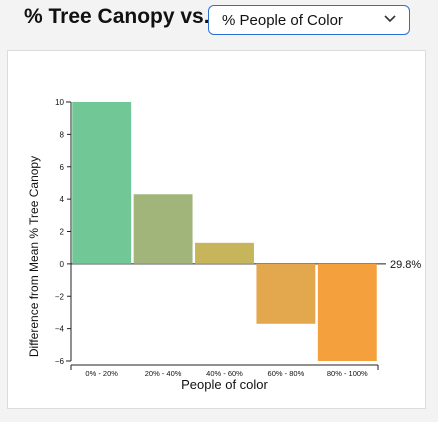  Describe the element at coordinates (62, 134) in the screenshot. I see `y-tick-label: 8` at that location.